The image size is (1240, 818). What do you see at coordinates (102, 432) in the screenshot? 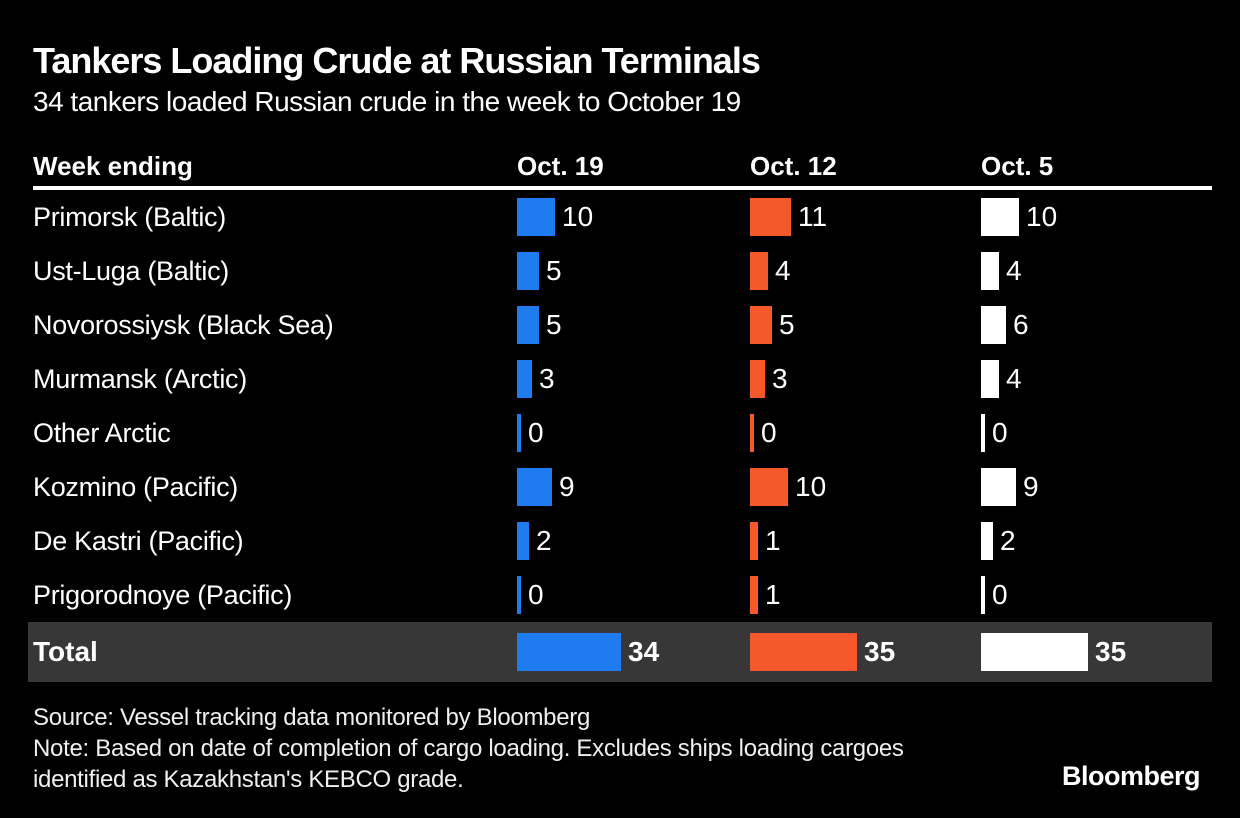
I see `terminal-label: Other Arctic` at bounding box center [102, 432].